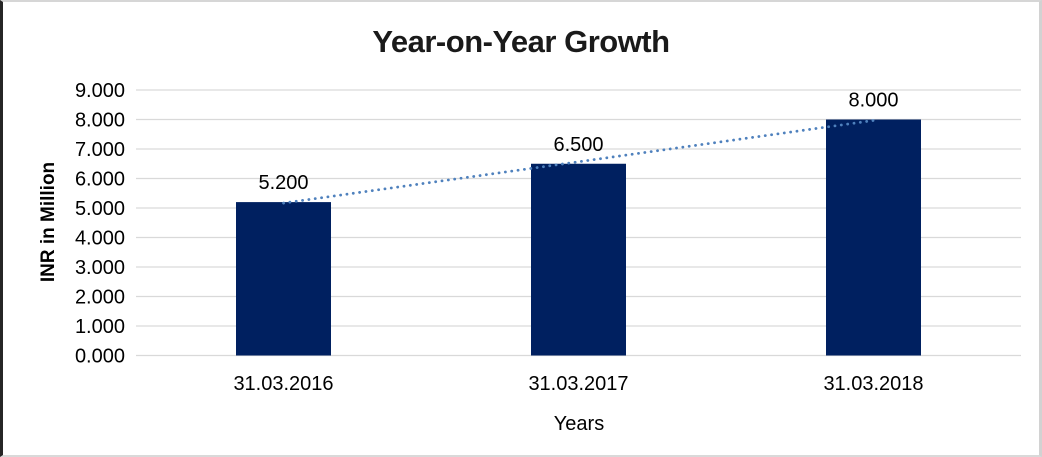 Image resolution: width=1042 pixels, height=457 pixels. Describe the element at coordinates (100, 150) in the screenshot. I see `y-tick-label: 7.000` at that location.